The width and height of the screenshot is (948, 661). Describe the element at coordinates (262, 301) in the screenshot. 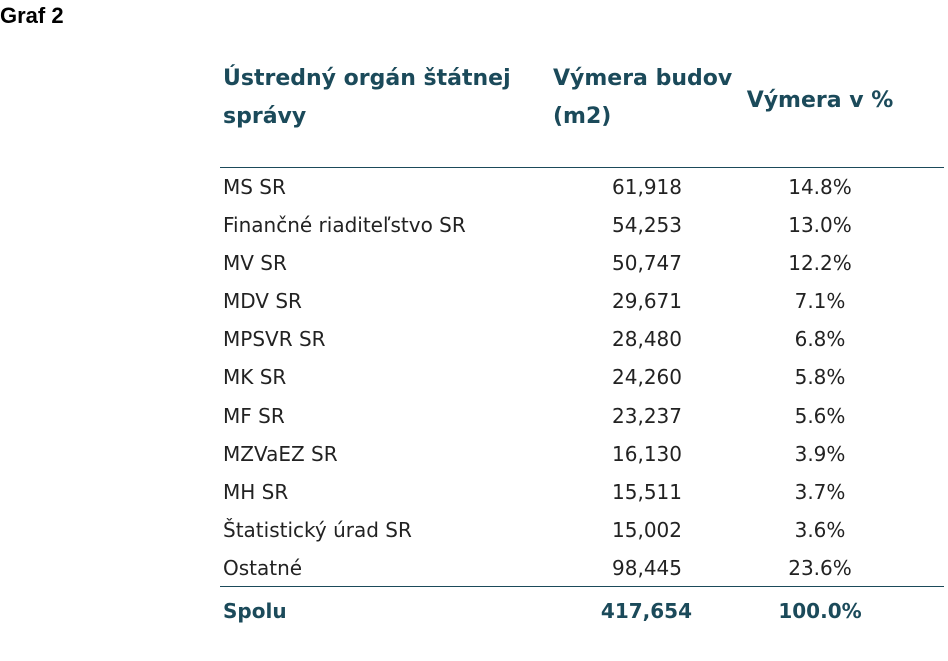

I see `row-organ: MDV SR` at that location.